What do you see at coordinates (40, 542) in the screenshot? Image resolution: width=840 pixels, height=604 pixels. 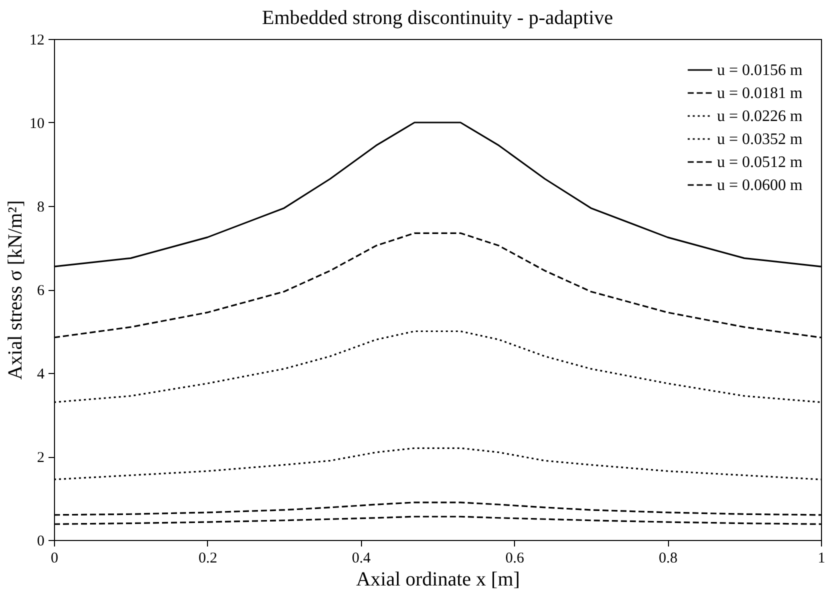 I see `y-tick-label: 0` at bounding box center [40, 542].